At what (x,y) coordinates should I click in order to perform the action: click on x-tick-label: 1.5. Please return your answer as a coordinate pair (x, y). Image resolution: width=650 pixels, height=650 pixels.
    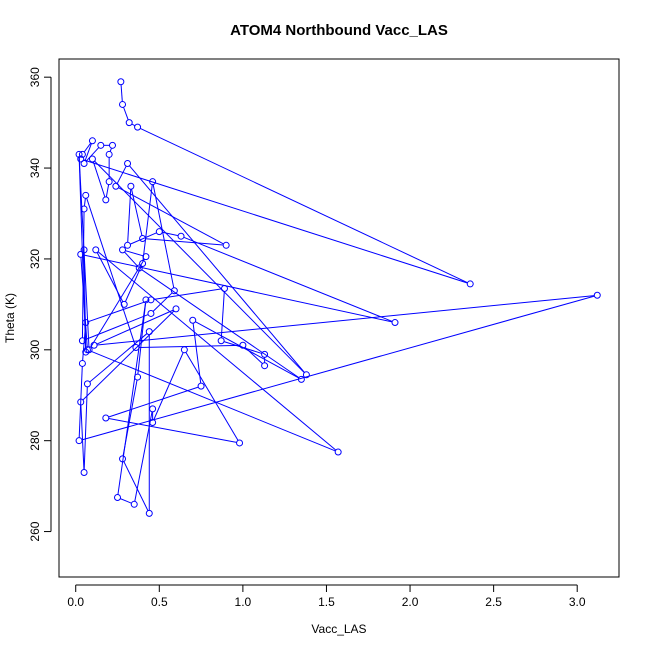
    Looking at the image, I should click on (326, 602).